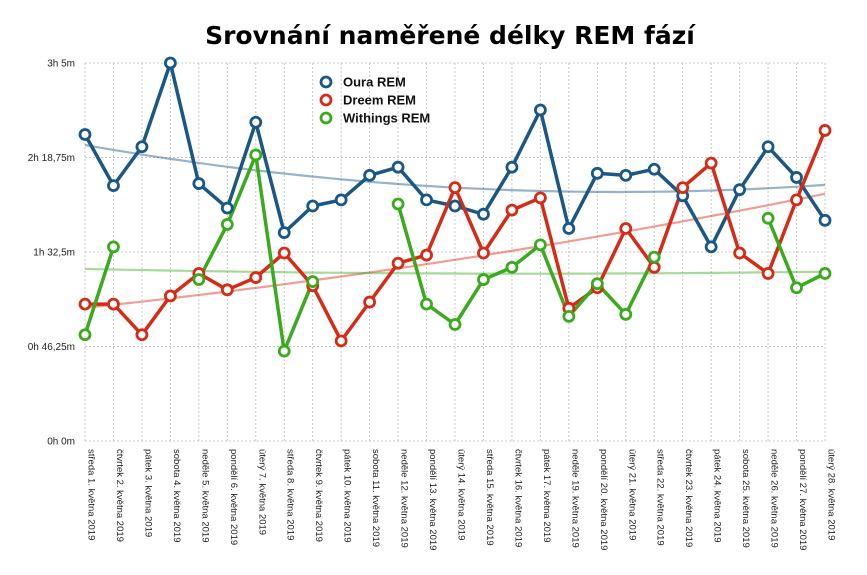 This screenshot has width=867, height=575. Describe the element at coordinates (61, 442) in the screenshot. I see `y-tick-label: 0h 0m` at that location.